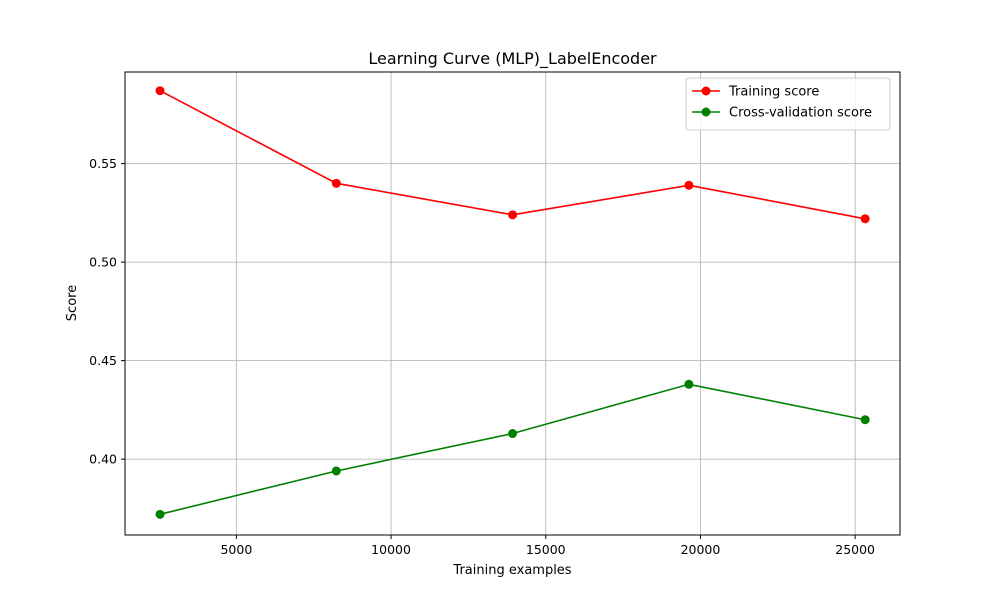 Image resolution: width=1000 pixels, height=600 pixels. I want to click on x-tick-label: 25000, so click(855, 549).